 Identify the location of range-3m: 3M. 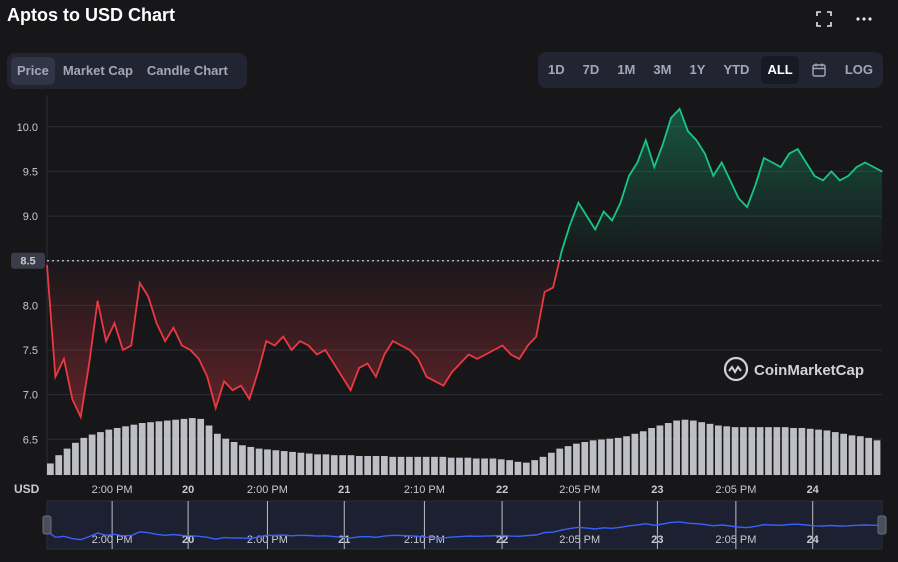
(662, 69).